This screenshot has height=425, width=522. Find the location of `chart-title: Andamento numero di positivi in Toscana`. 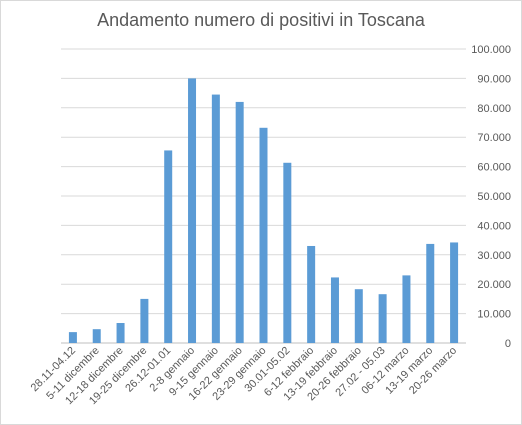

chart-title: Andamento numero di positivi in Toscana is located at coordinates (261, 20).